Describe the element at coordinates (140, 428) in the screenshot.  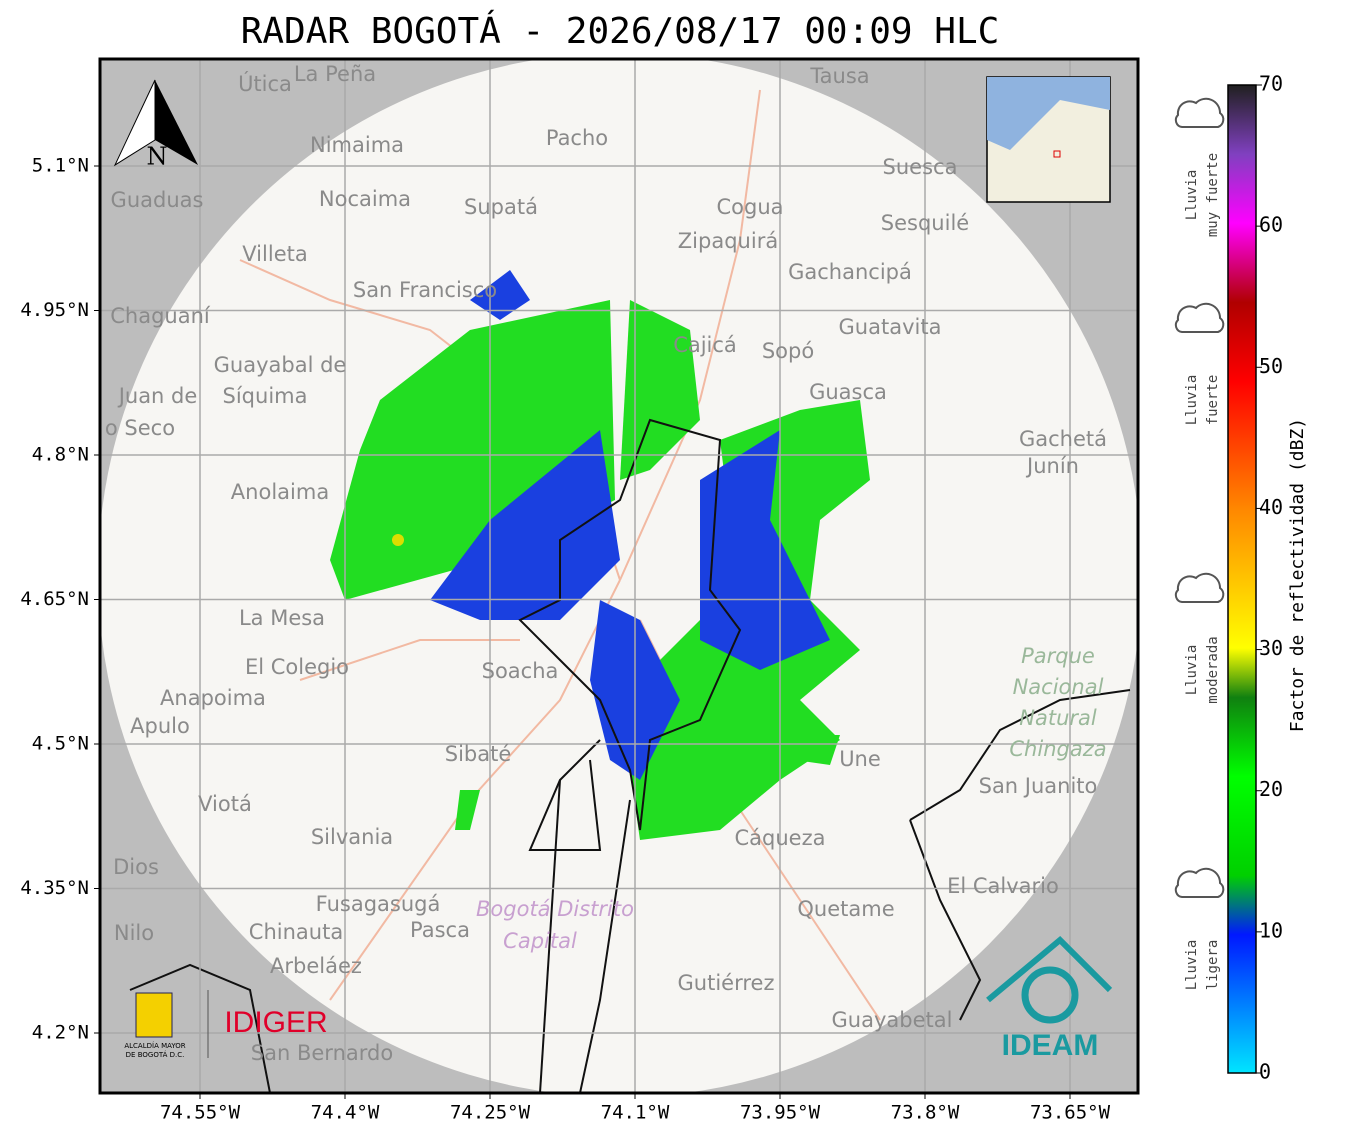
I see `place-name: o Seco` at that location.